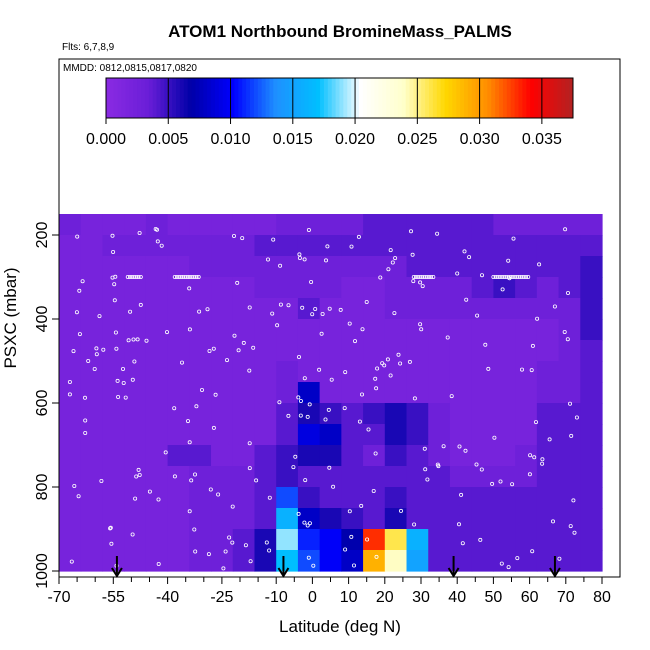 This screenshot has width=650, height=650. I want to click on y-tick-label: 400, so click(42, 319).